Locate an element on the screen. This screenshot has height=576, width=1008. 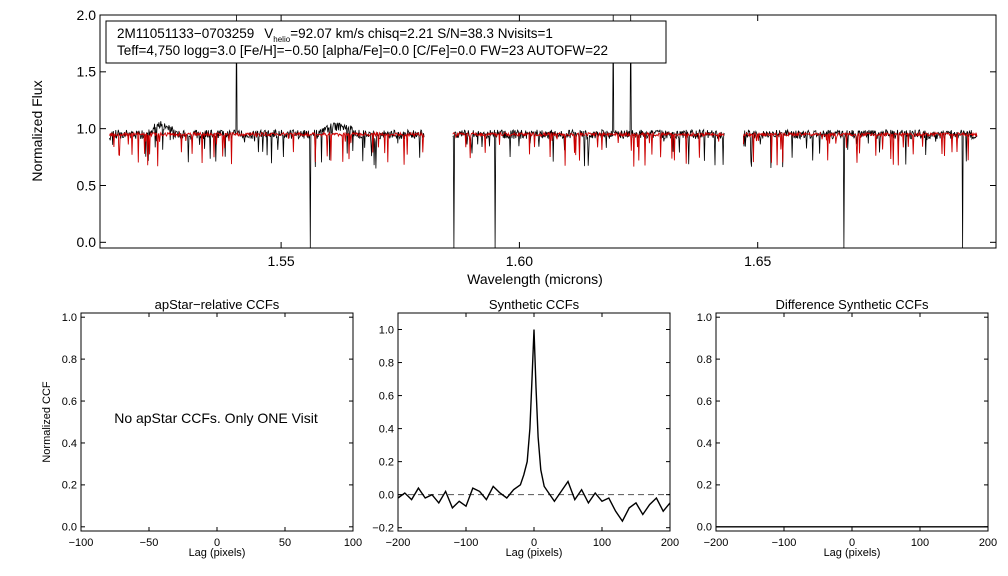
ccf-apstar-xlabel: Lag (pixels) is located at coordinates (217, 553).